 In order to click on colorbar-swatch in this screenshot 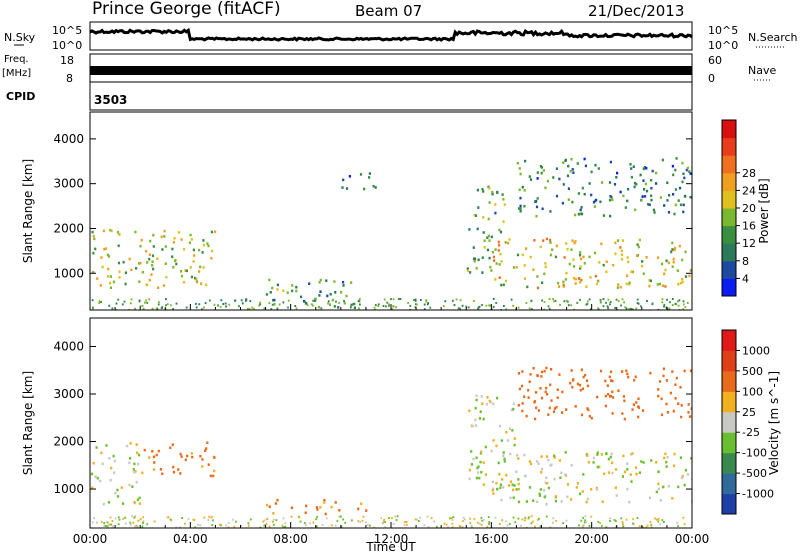, I will do `click(729, 164)`.